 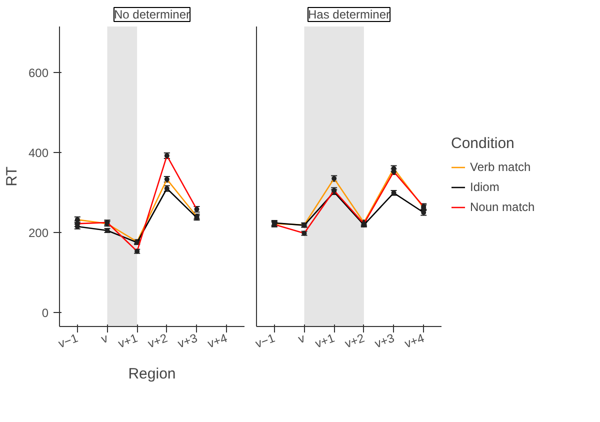 What do you see at coordinates (45, 313) in the screenshot?
I see `y-tick-label: 0` at bounding box center [45, 313].